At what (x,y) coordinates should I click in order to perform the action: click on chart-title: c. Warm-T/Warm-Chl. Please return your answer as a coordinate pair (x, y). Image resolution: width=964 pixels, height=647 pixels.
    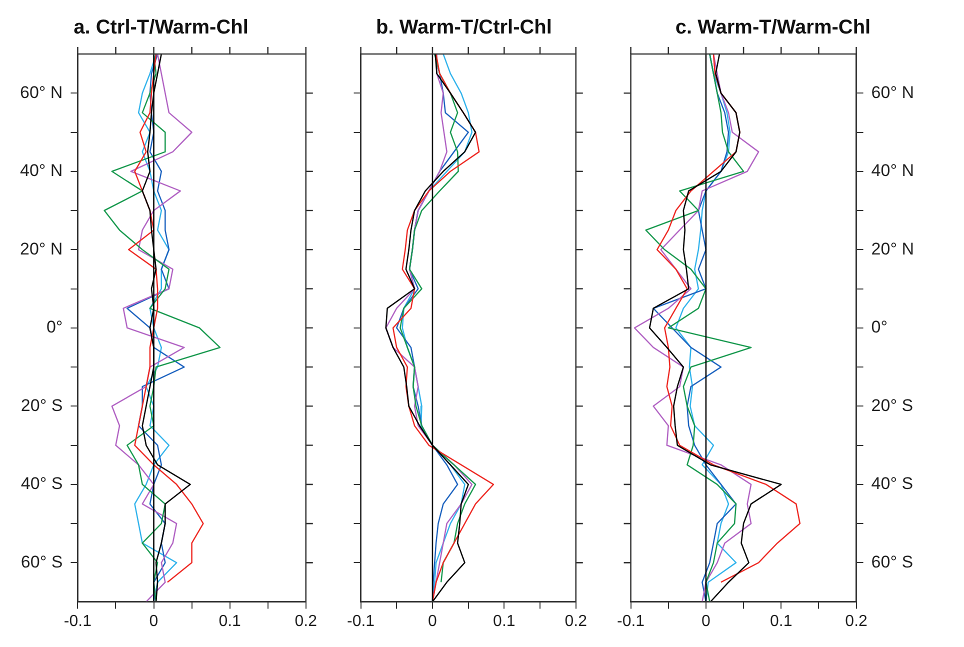
    Looking at the image, I should click on (773, 27).